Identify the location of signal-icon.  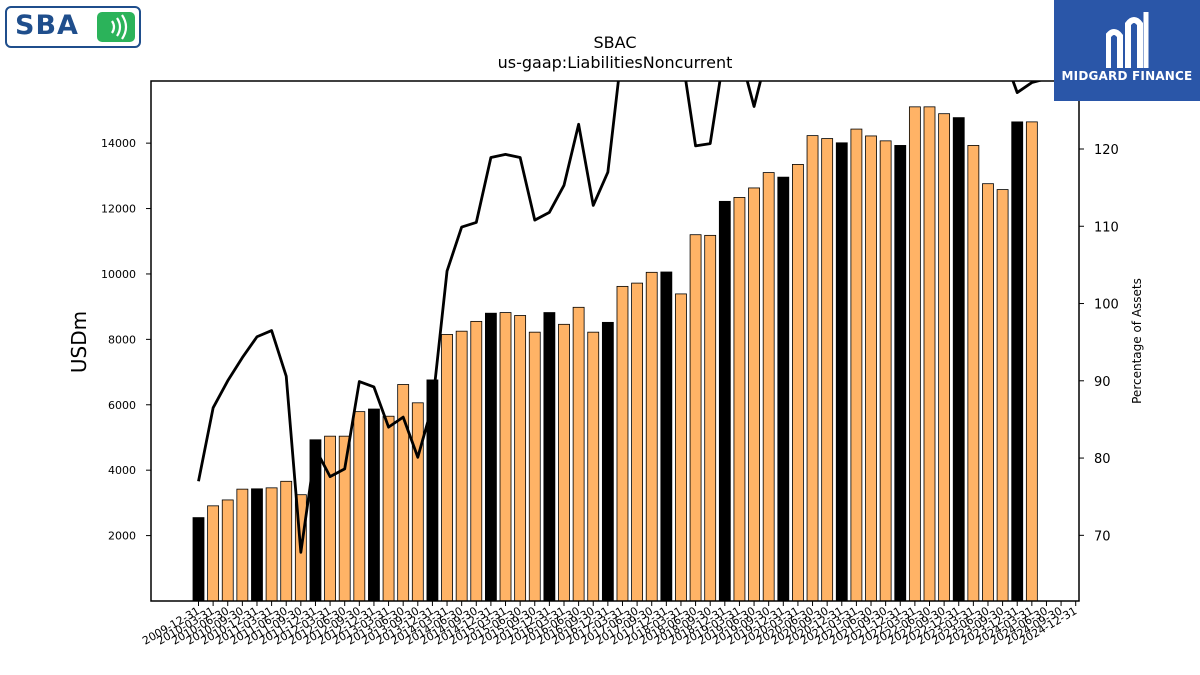
(116, 27).